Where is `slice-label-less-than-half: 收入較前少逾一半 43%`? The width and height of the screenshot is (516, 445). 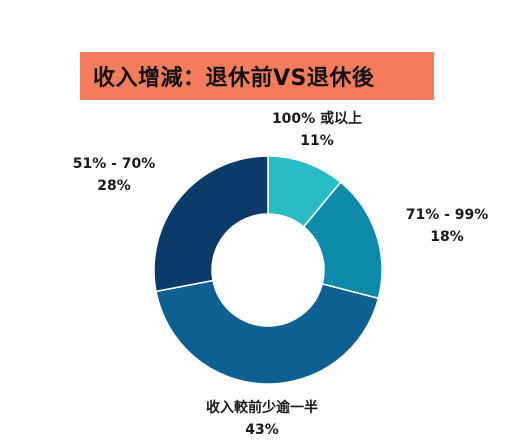
slice-label-less-than-half: 收入較前少逾一半 43% is located at coordinates (262, 419).